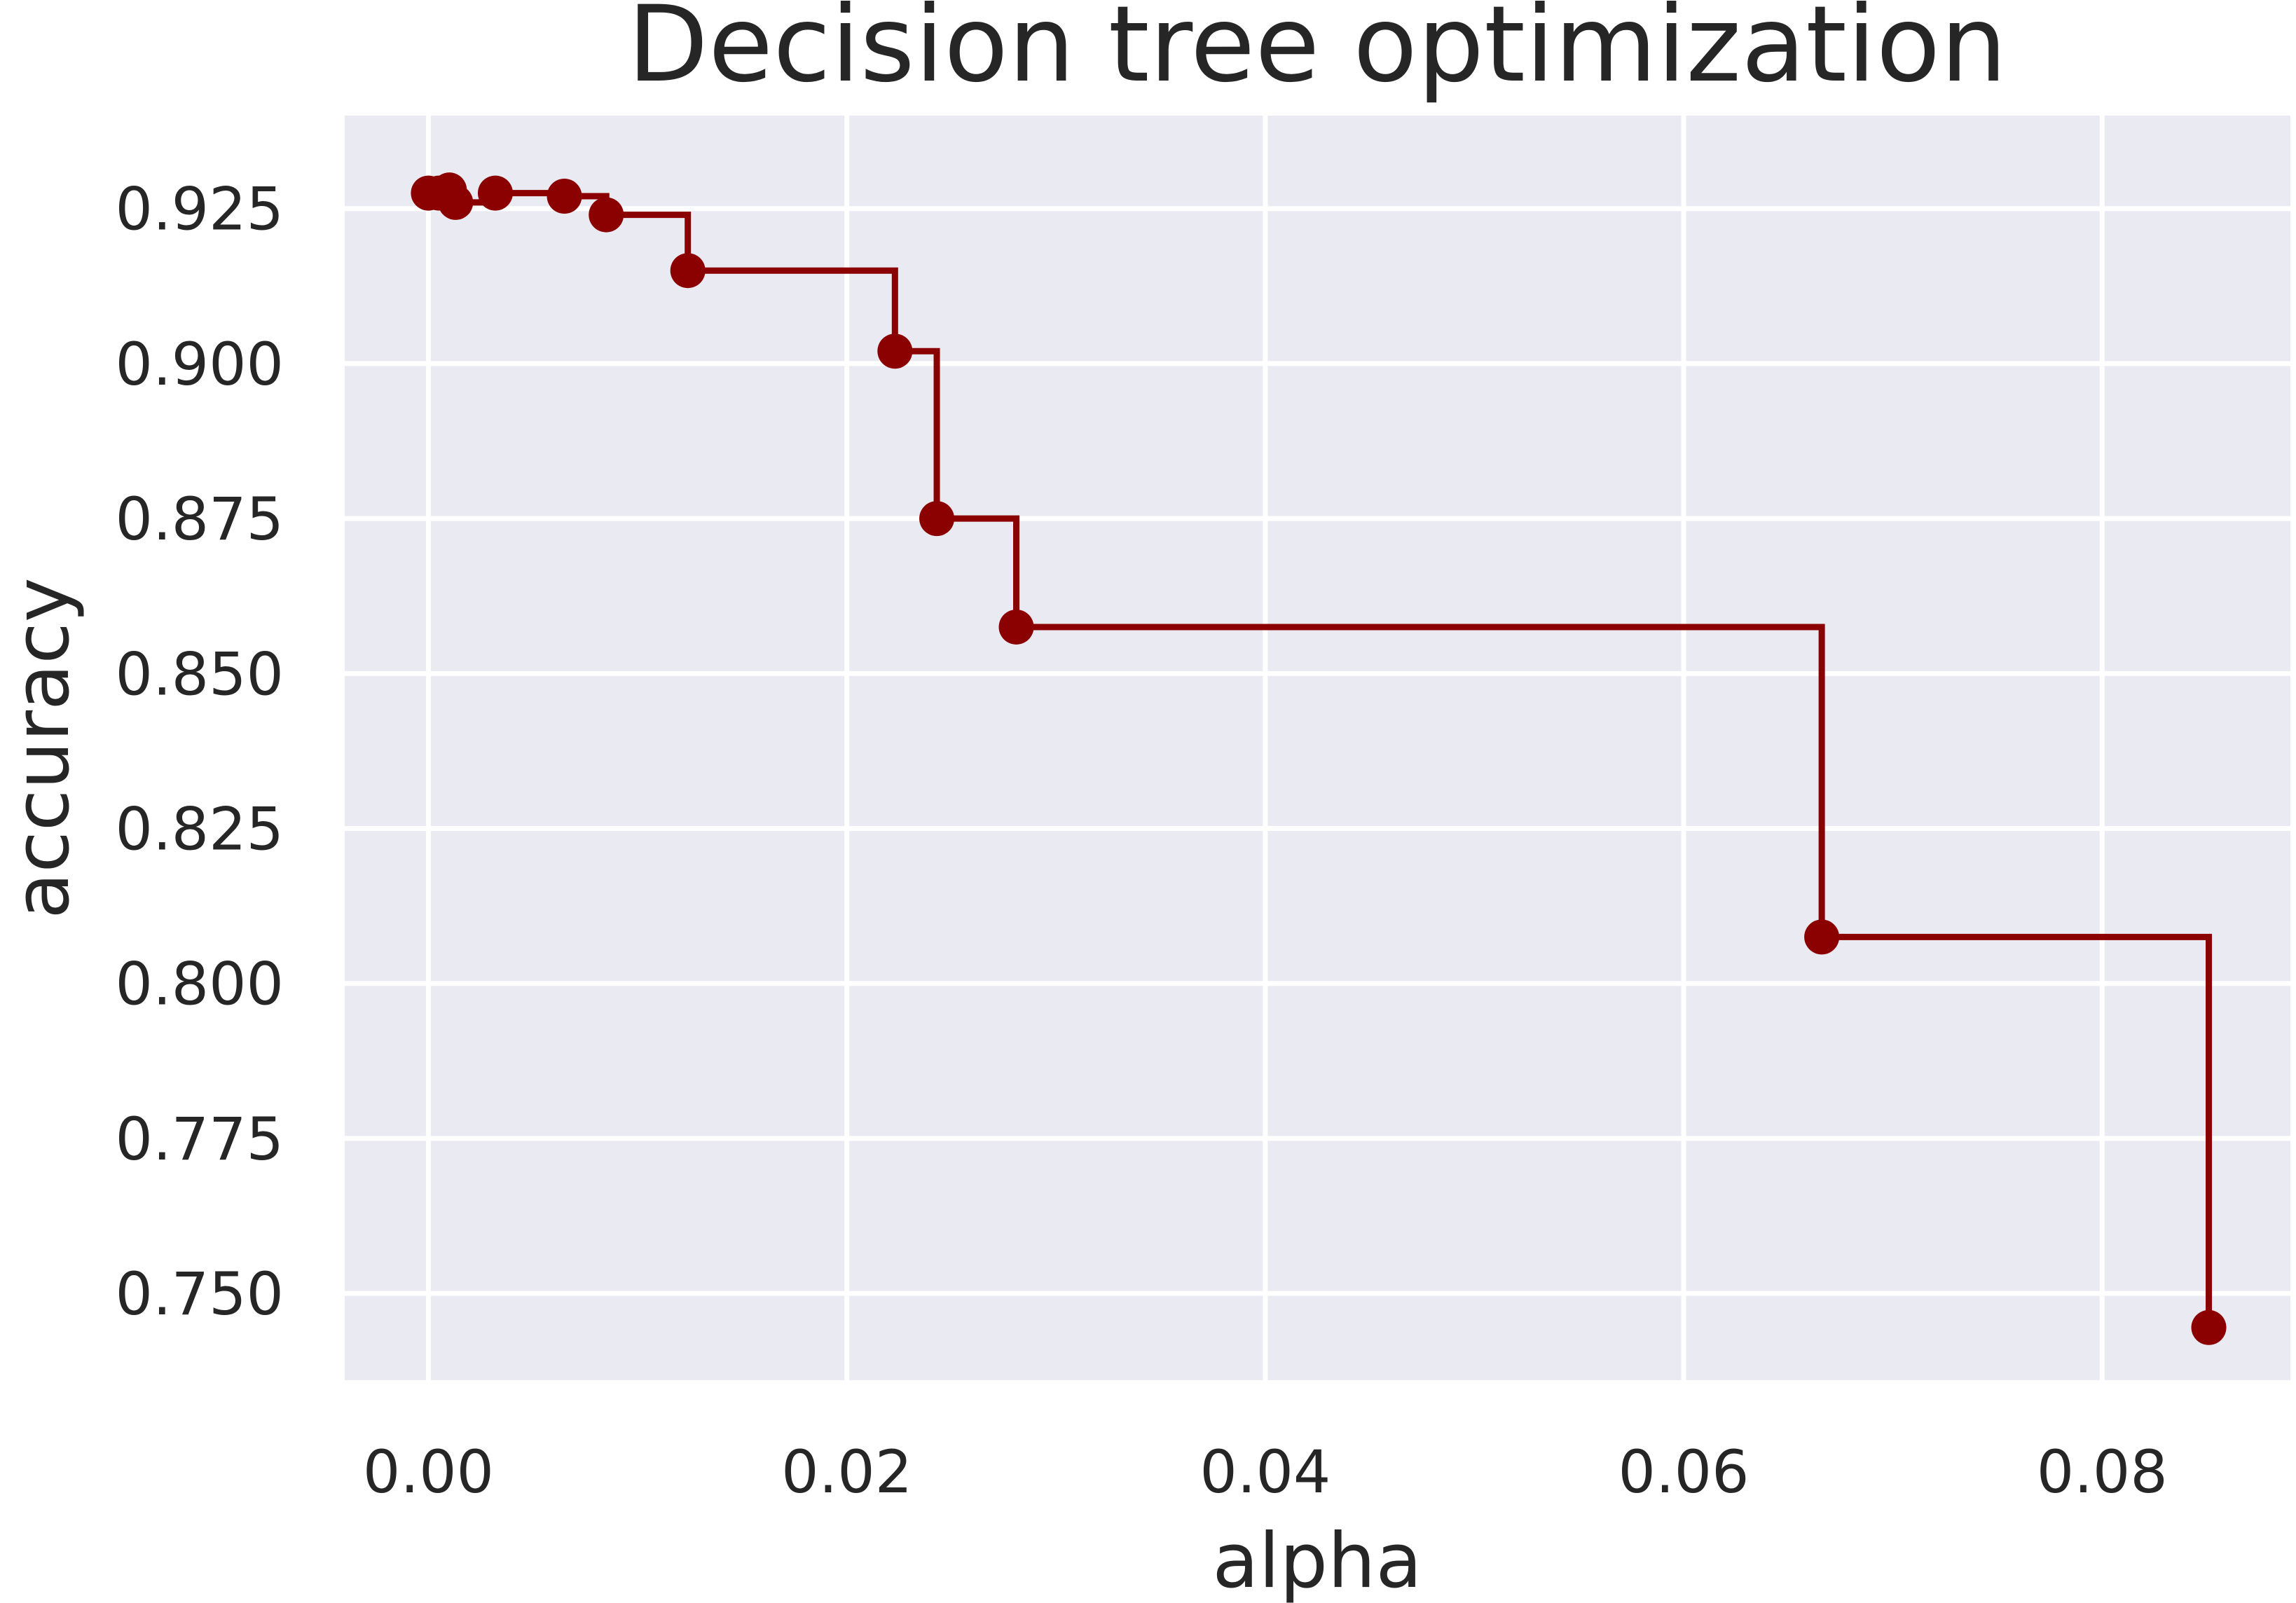 Image resolution: width=2296 pixels, height=1603 pixels. I want to click on y-tick-label: 0.750, so click(200, 1294).